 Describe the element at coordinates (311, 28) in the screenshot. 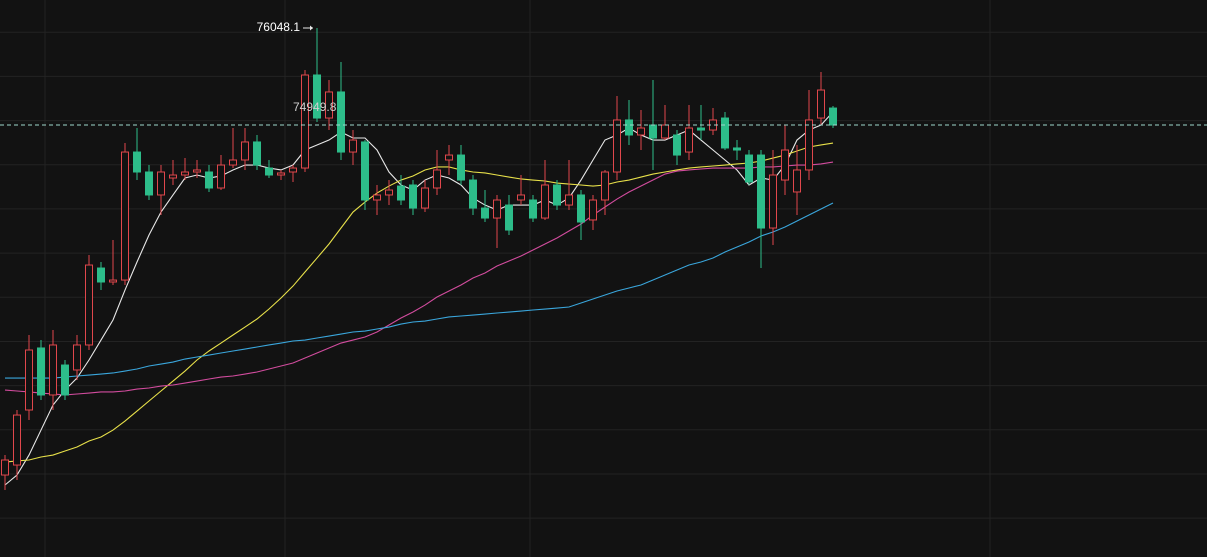

I see `high-arrow-head` at that location.